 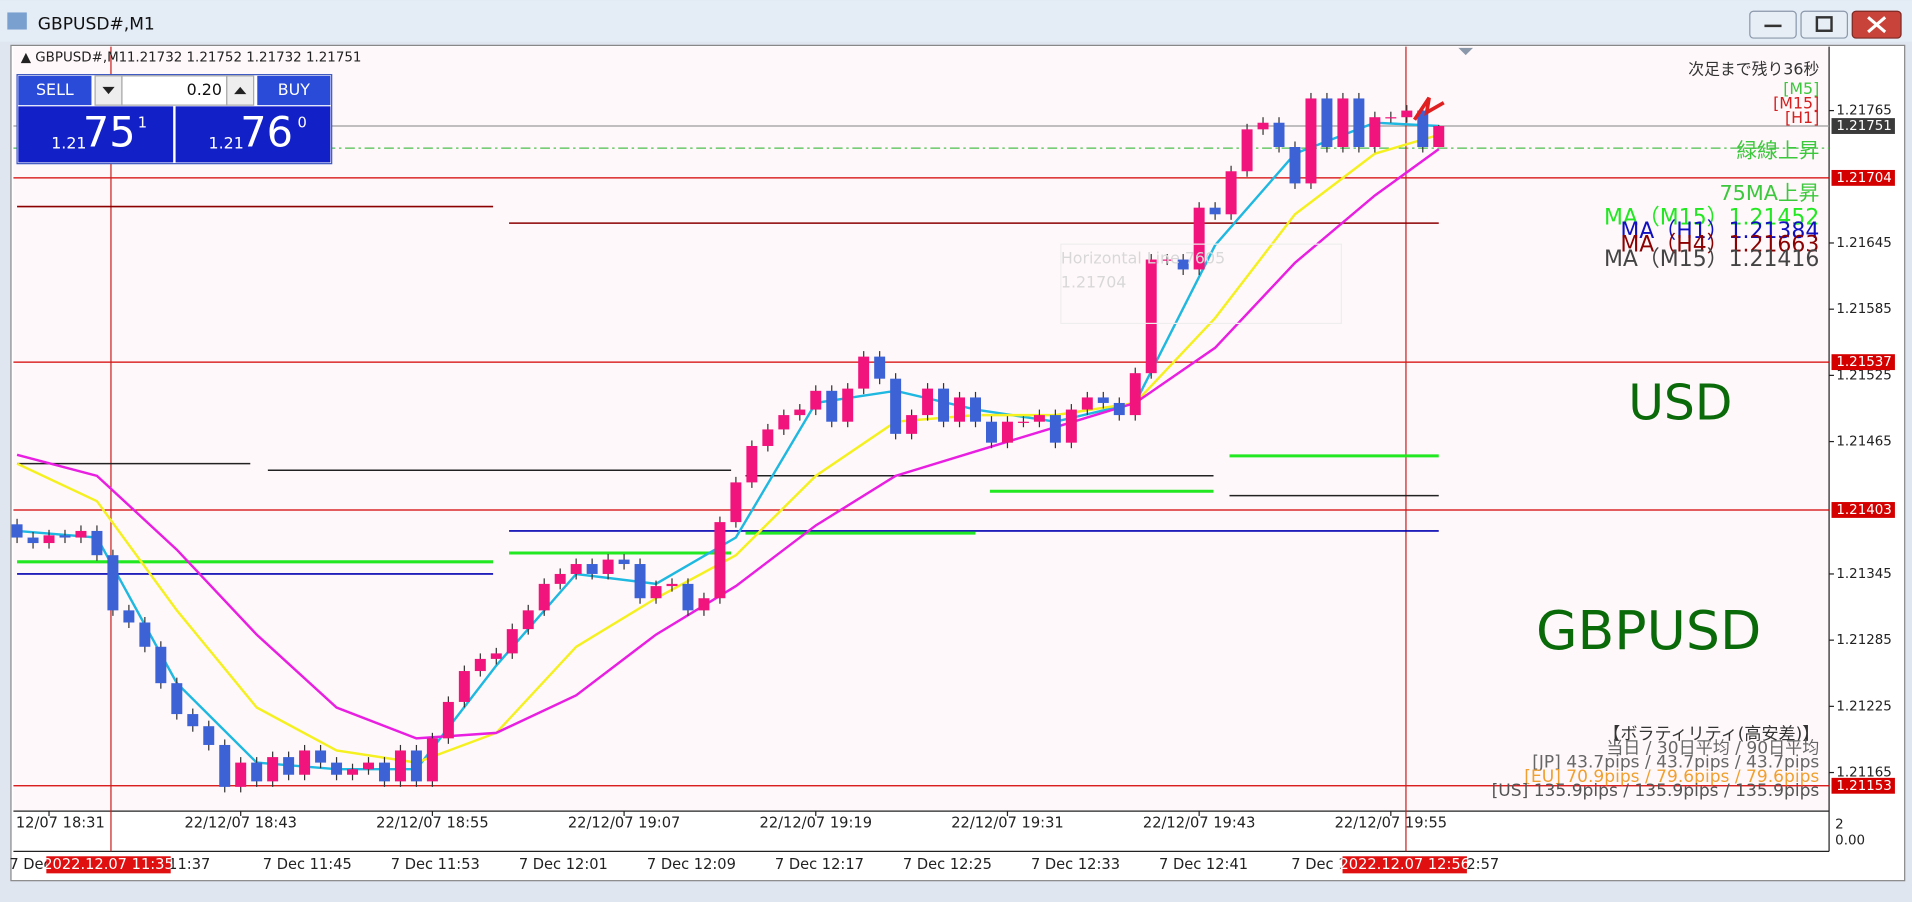 What do you see at coordinates (1777, 150) in the screenshot?
I see `annotation: 緑線上昇` at bounding box center [1777, 150].